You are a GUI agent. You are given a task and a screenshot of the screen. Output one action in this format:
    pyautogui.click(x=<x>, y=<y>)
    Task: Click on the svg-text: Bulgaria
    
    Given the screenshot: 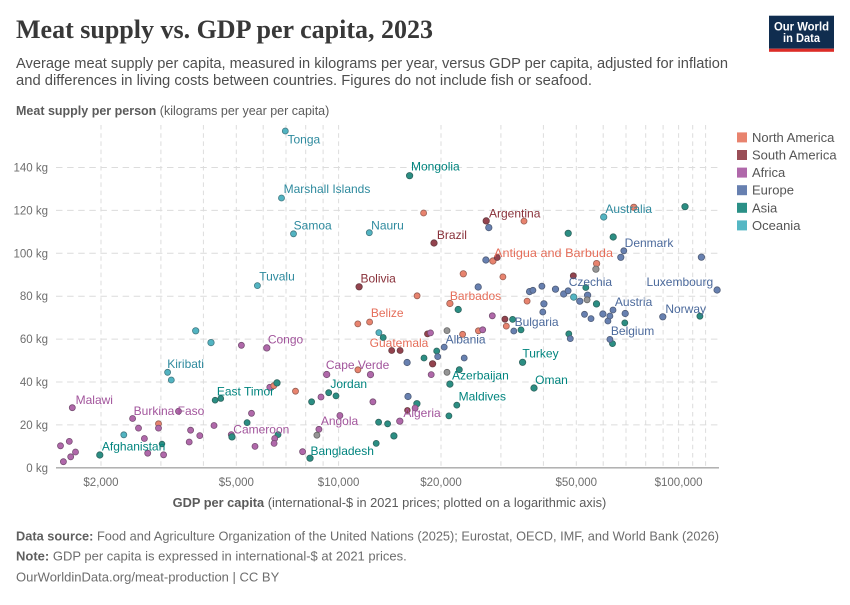 What is the action you would take?
    pyautogui.click(x=537, y=322)
    